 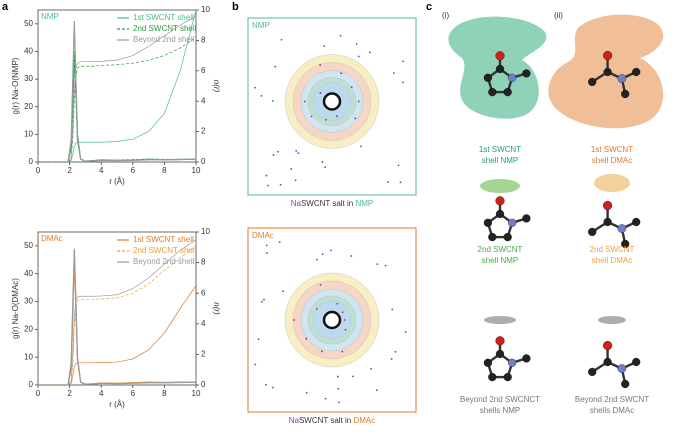 What do you see at coordinates (28, 78) in the screenshot?
I see `y-tick-label: 30` at bounding box center [28, 78].